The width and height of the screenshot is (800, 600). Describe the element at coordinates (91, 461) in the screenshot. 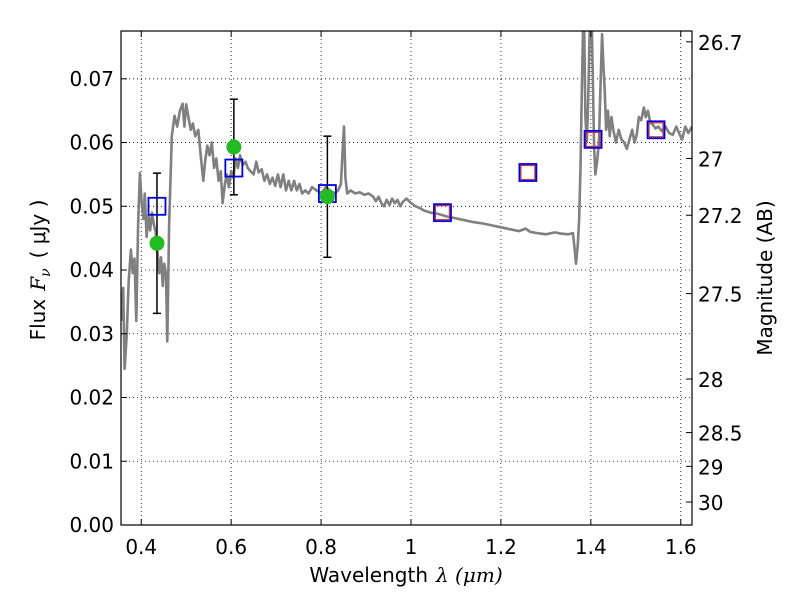

I see `y-tick-label: 0.01` at that location.